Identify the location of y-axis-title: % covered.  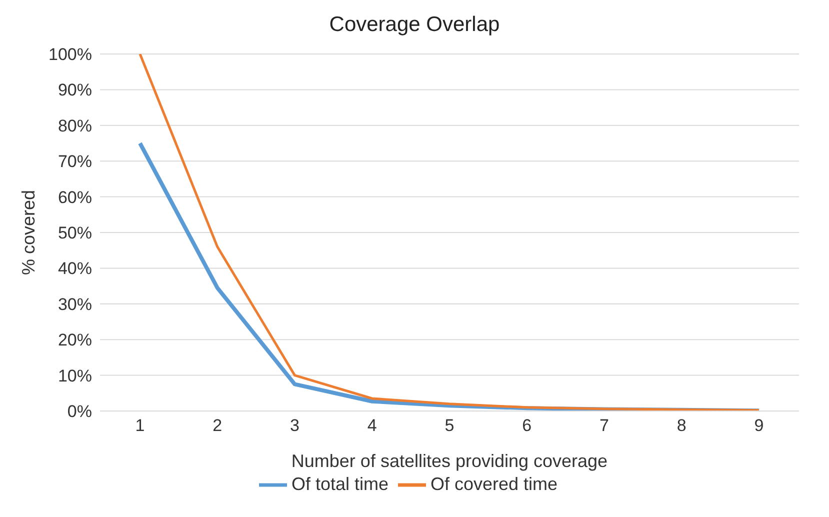
(28, 233).